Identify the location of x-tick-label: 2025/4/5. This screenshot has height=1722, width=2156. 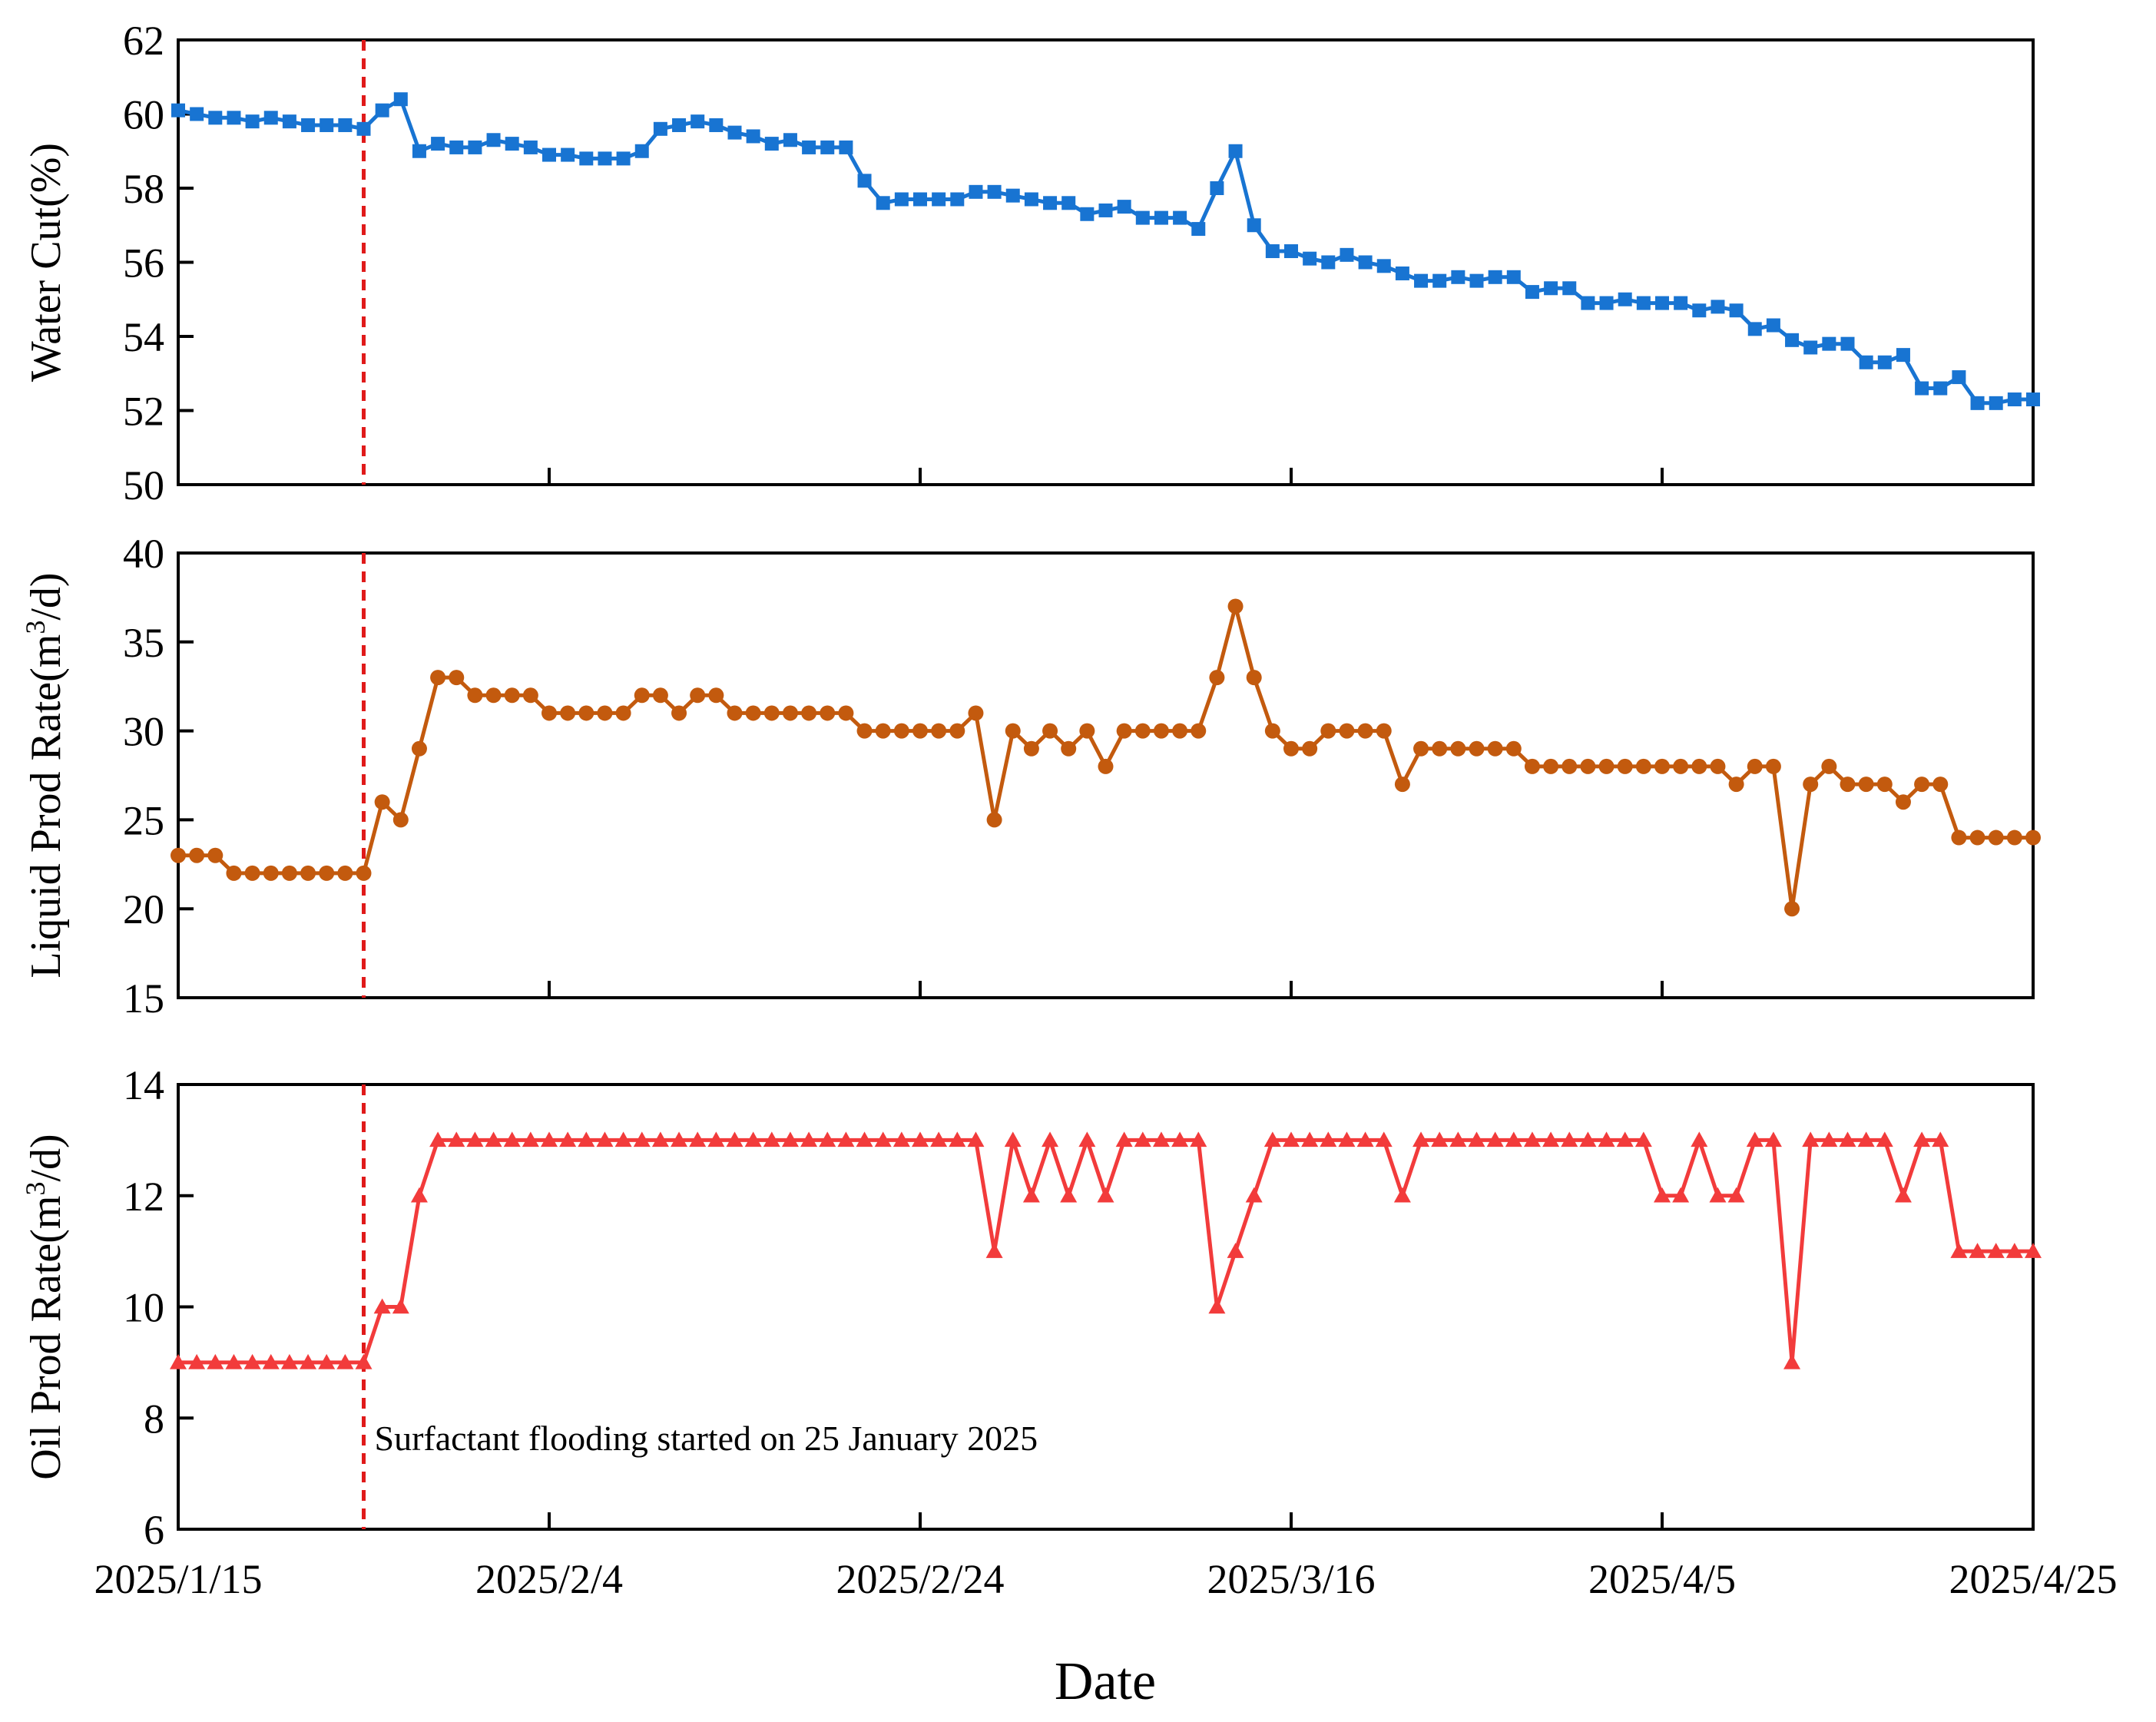
(1662, 1579).